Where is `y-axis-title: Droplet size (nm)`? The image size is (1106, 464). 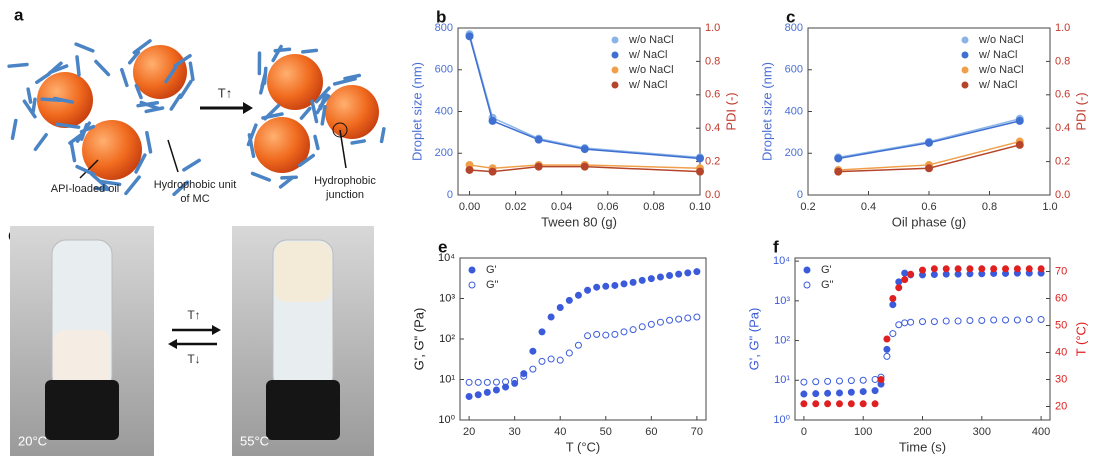
y-axis-title: Droplet size (nm) is located at coordinates (766, 111).